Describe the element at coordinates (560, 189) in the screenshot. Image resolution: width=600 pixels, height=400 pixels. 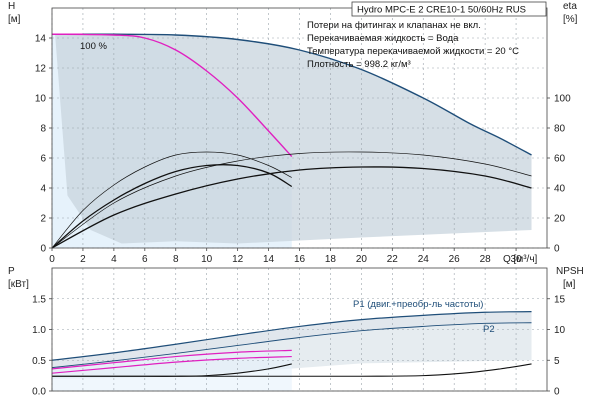
I see `y2-tick-label: 40` at that location.